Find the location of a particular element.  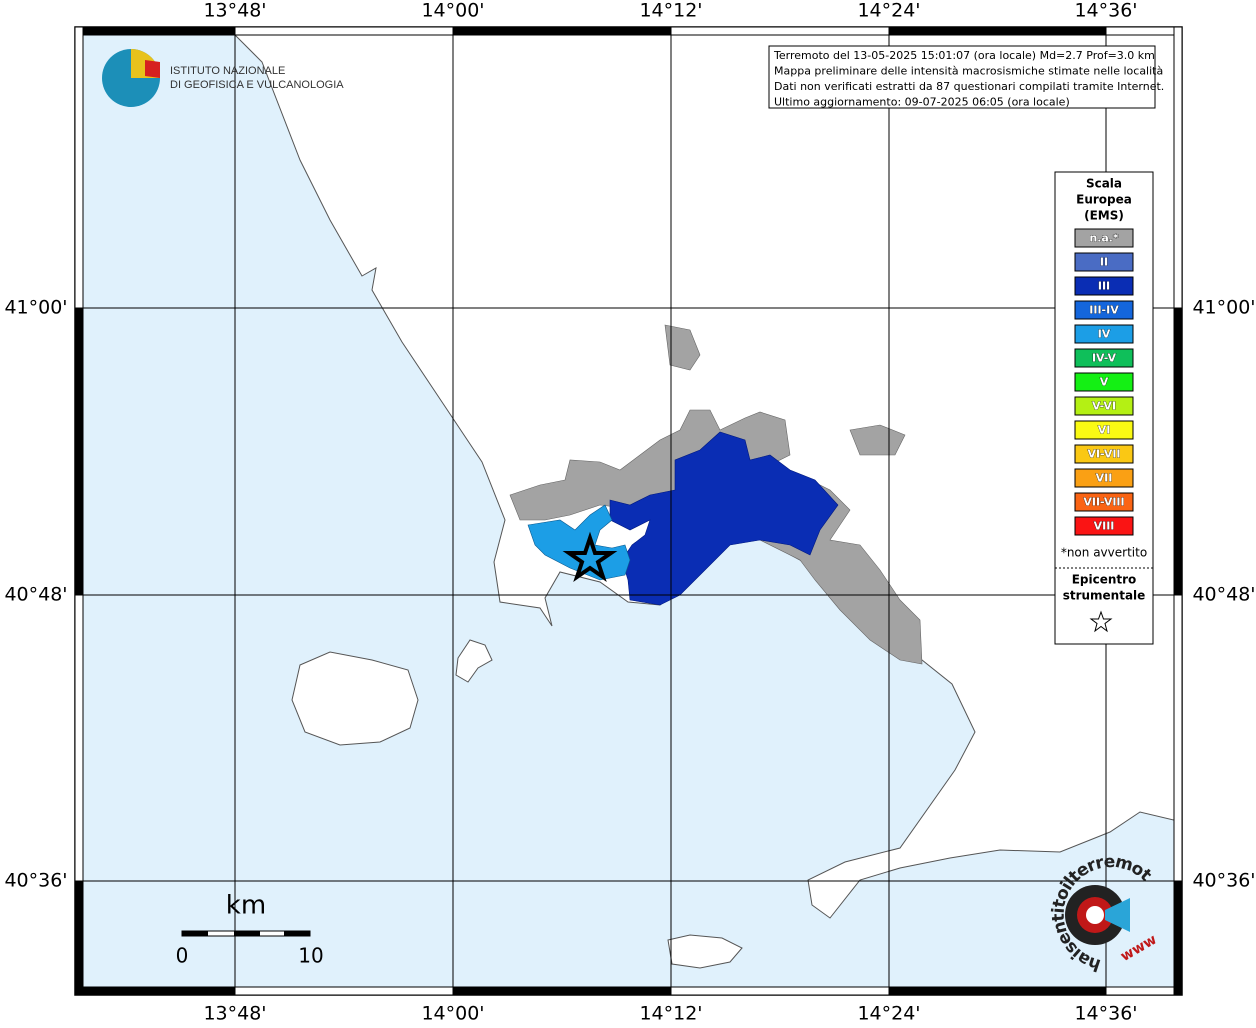

legend-label: III is located at coordinates (1104, 286).